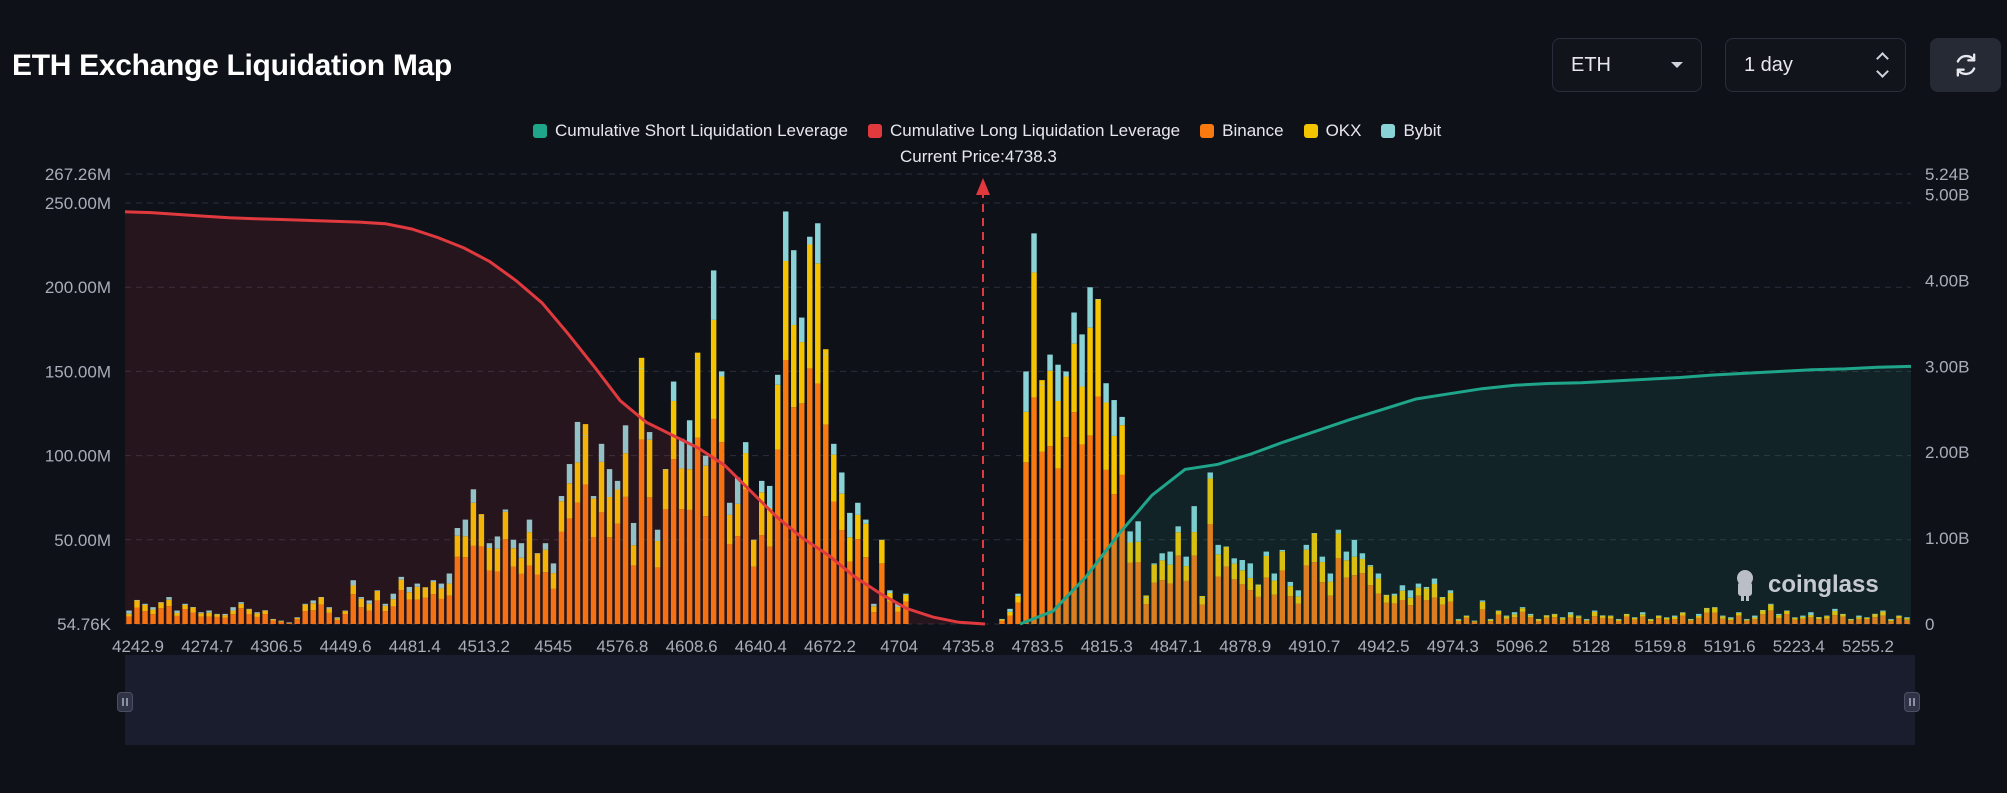 The width and height of the screenshot is (2007, 793). Describe the element at coordinates (1411, 131) in the screenshot. I see `legend-bybit: Bybit` at that location.